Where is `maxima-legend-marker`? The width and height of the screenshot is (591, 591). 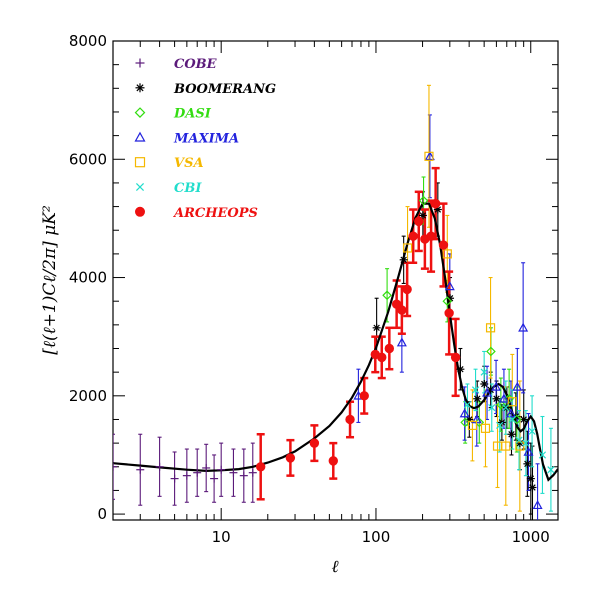
maxima-legend-marker is located at coordinates (140, 136).